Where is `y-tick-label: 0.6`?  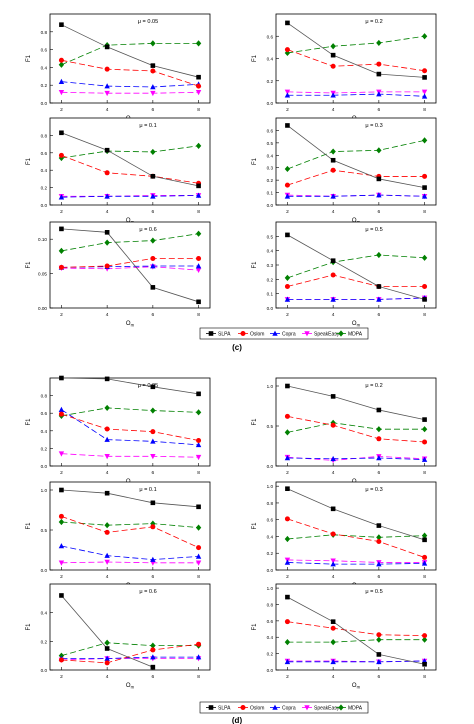 y-tick-label: 0.6 is located at coordinates (44, 50).